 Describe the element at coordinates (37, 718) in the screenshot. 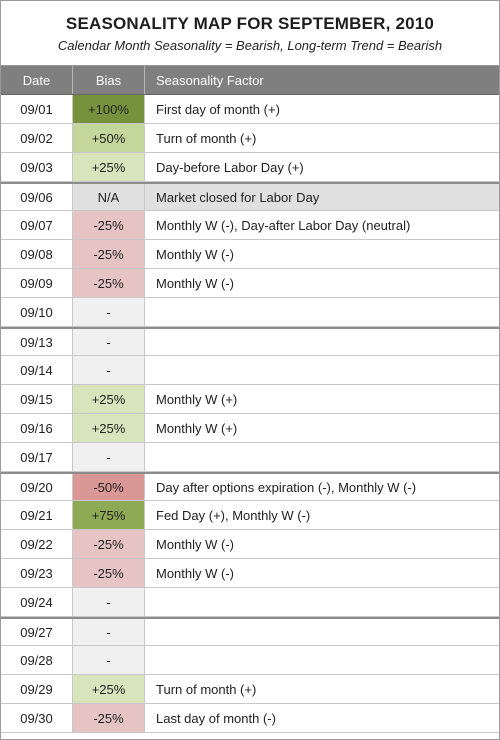

I see `row-date: 09/30` at that location.